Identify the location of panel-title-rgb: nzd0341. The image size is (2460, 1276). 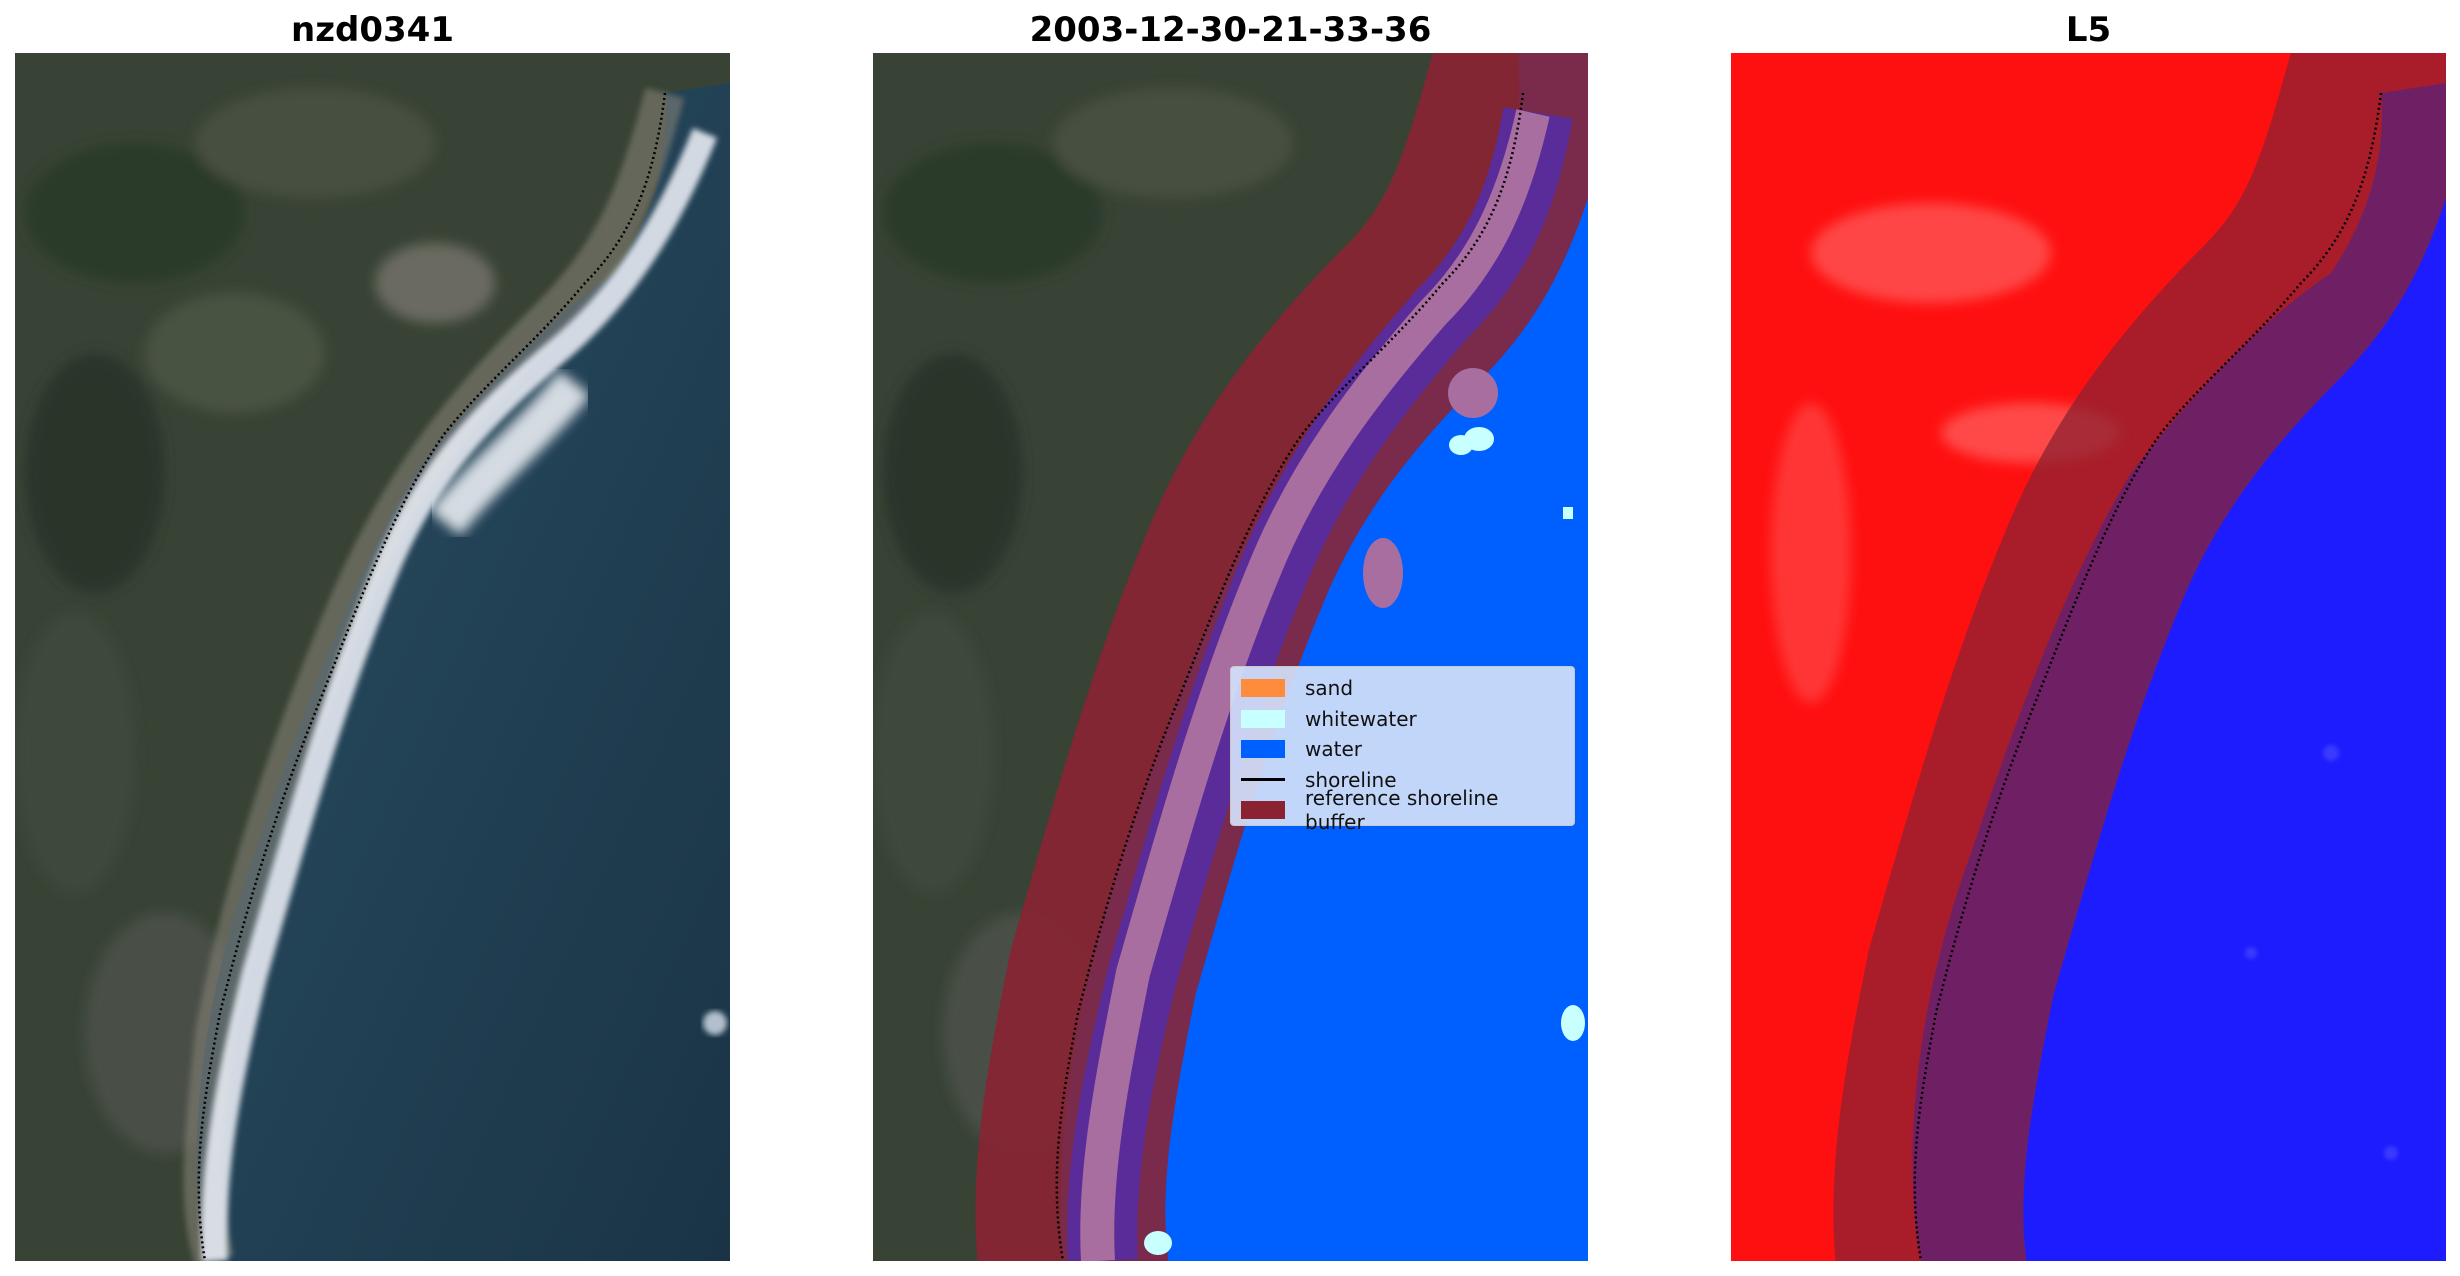
(372, 30).